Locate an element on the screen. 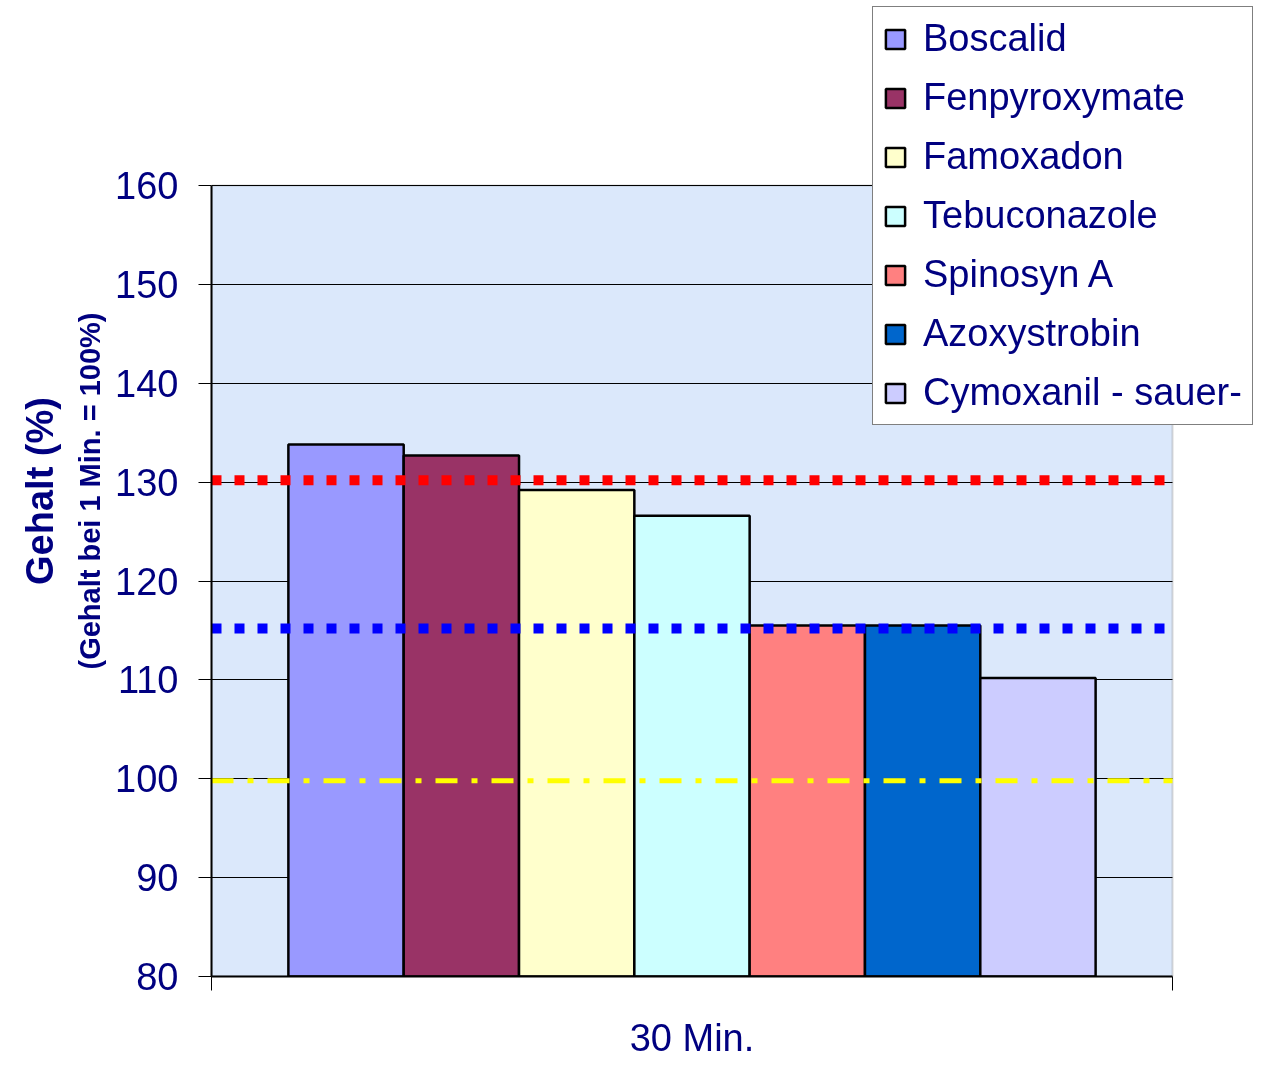 The width and height of the screenshot is (1281, 1070). legend-label: Azoxystrobin is located at coordinates (1032, 333).